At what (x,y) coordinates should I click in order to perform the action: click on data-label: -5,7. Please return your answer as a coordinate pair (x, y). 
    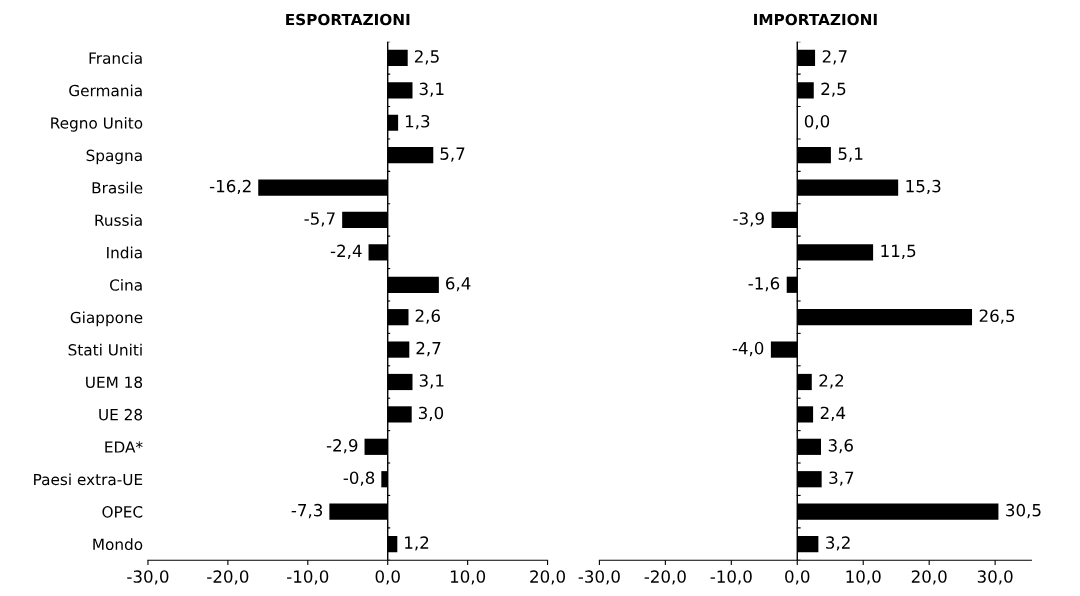
    Looking at the image, I should click on (319, 219).